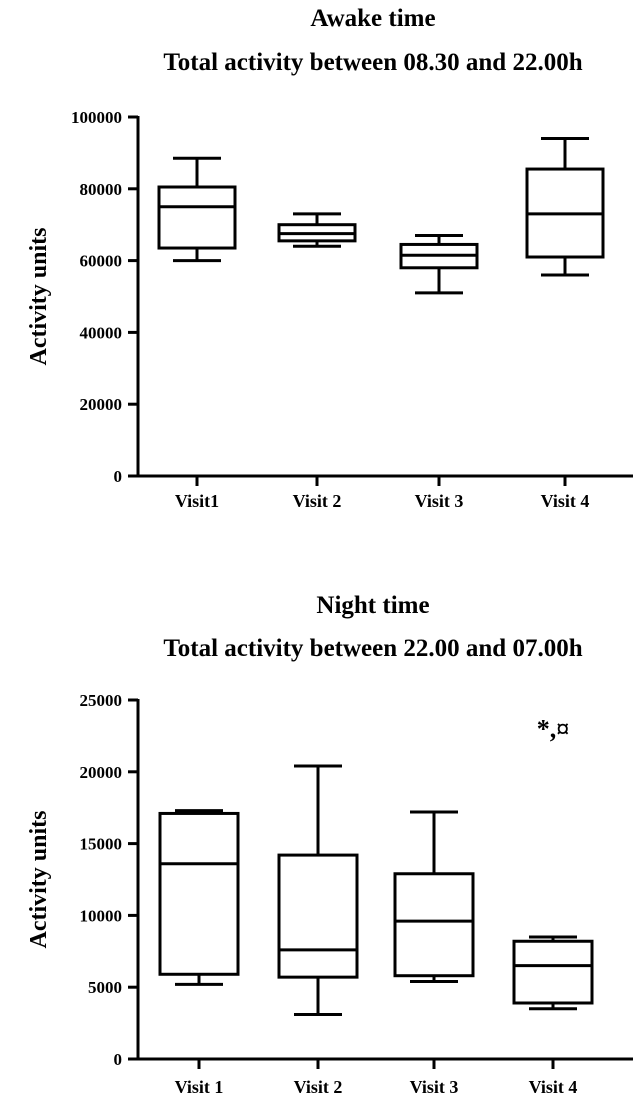 This screenshot has width=641, height=1099. Describe the element at coordinates (105, 987) in the screenshot. I see `y-tick-label: 5000` at that location.